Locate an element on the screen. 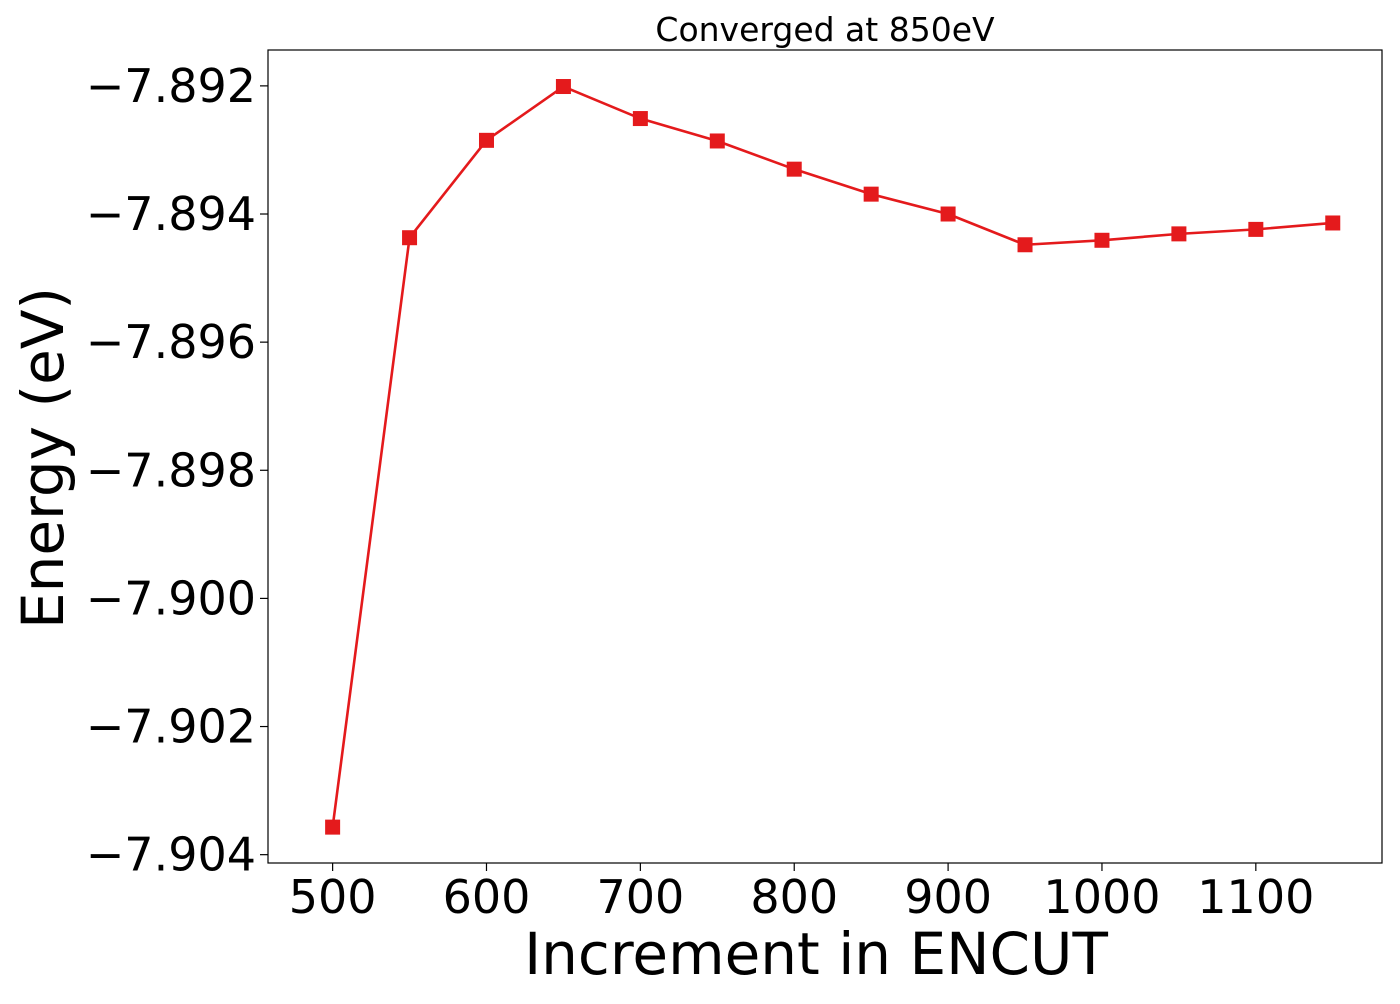 This screenshot has height=1004, width=1400. y-tick-label: −7.900 is located at coordinates (171, 598).